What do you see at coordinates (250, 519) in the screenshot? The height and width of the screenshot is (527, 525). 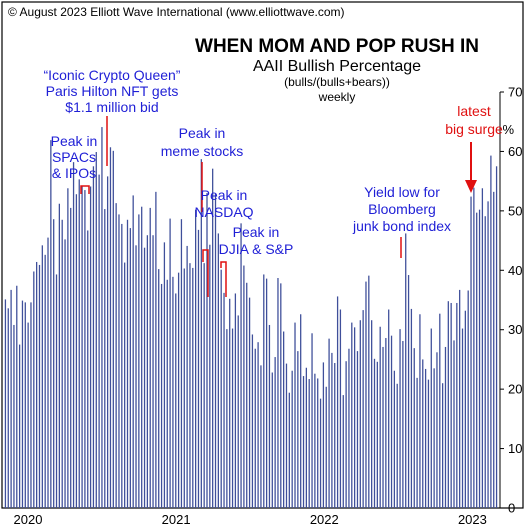 I see `x-axis-labels: 2020 2021 2022 2023` at bounding box center [250, 519].